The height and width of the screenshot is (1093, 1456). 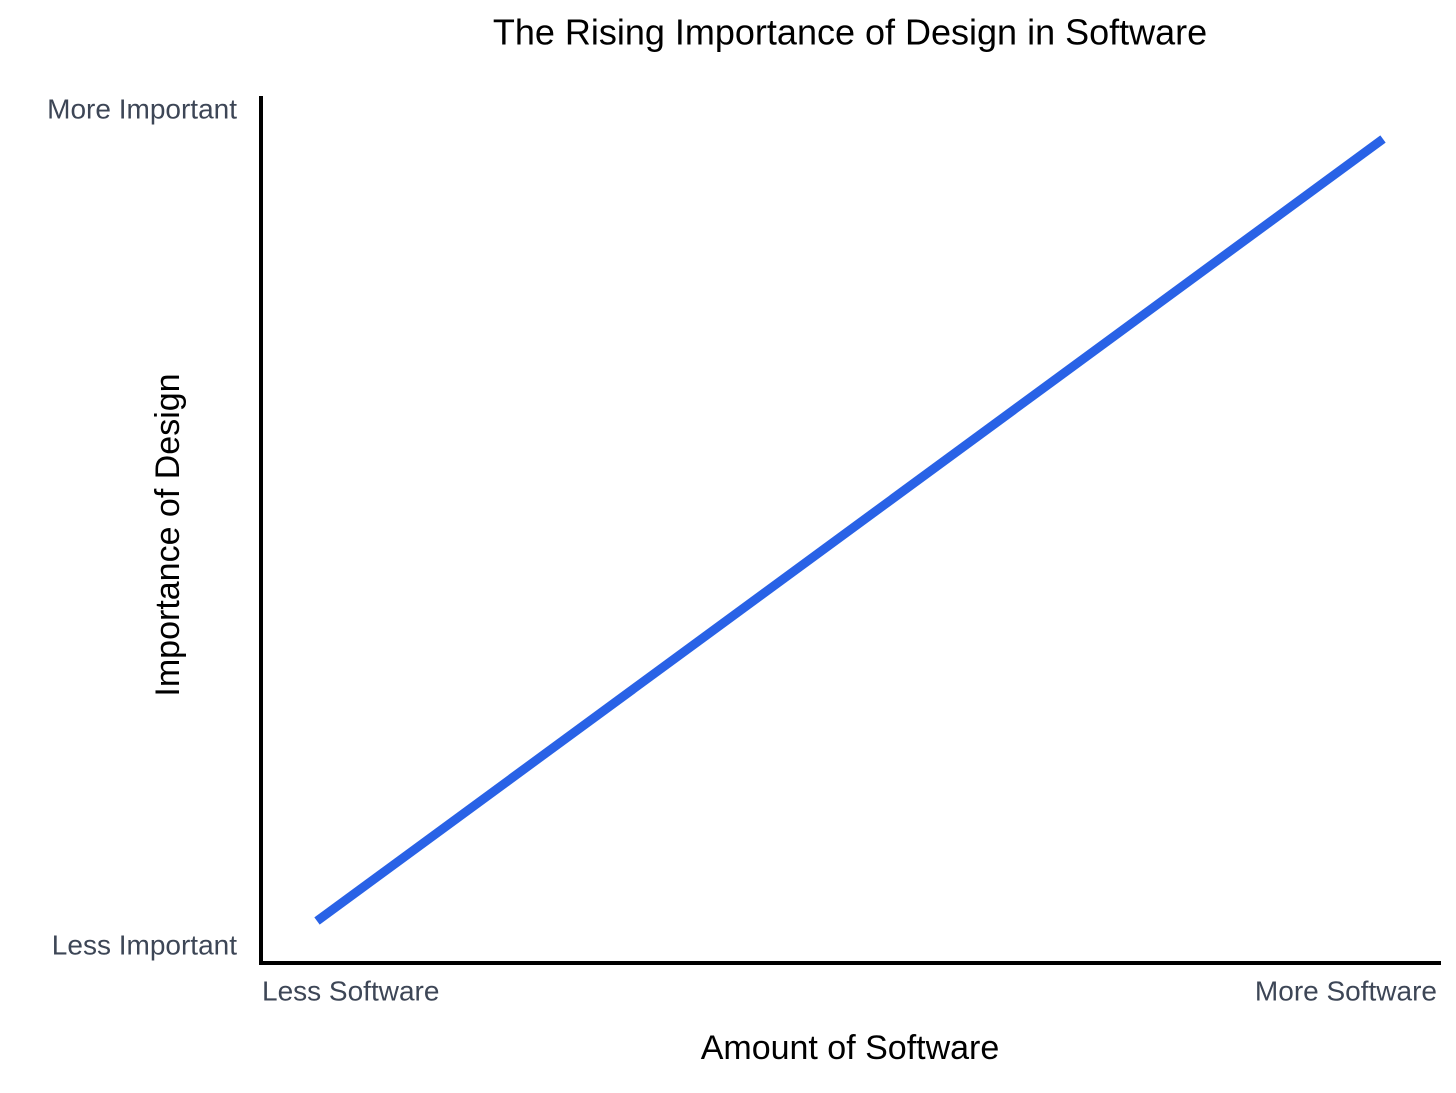 I want to click on x-end-label: More Software, so click(x=1346, y=990).